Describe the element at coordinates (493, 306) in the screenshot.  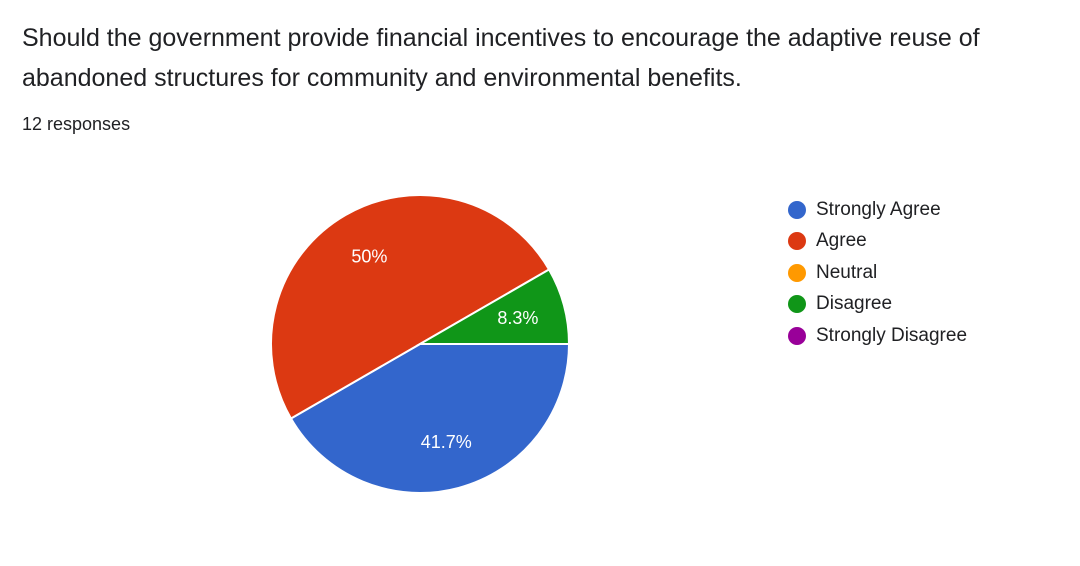
I see `pie-slice-disagree` at that location.